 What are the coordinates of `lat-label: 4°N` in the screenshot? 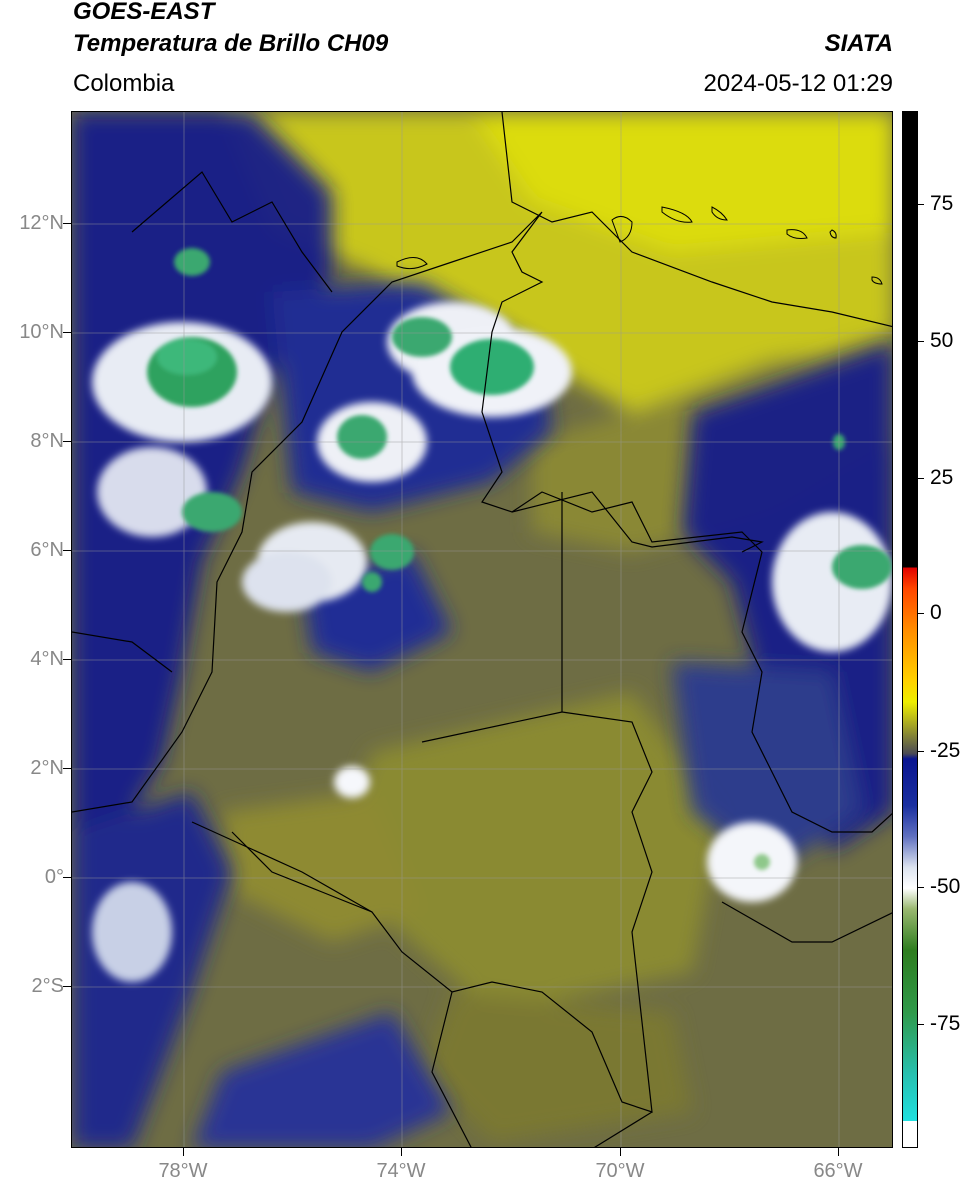 It's located at (47, 659).